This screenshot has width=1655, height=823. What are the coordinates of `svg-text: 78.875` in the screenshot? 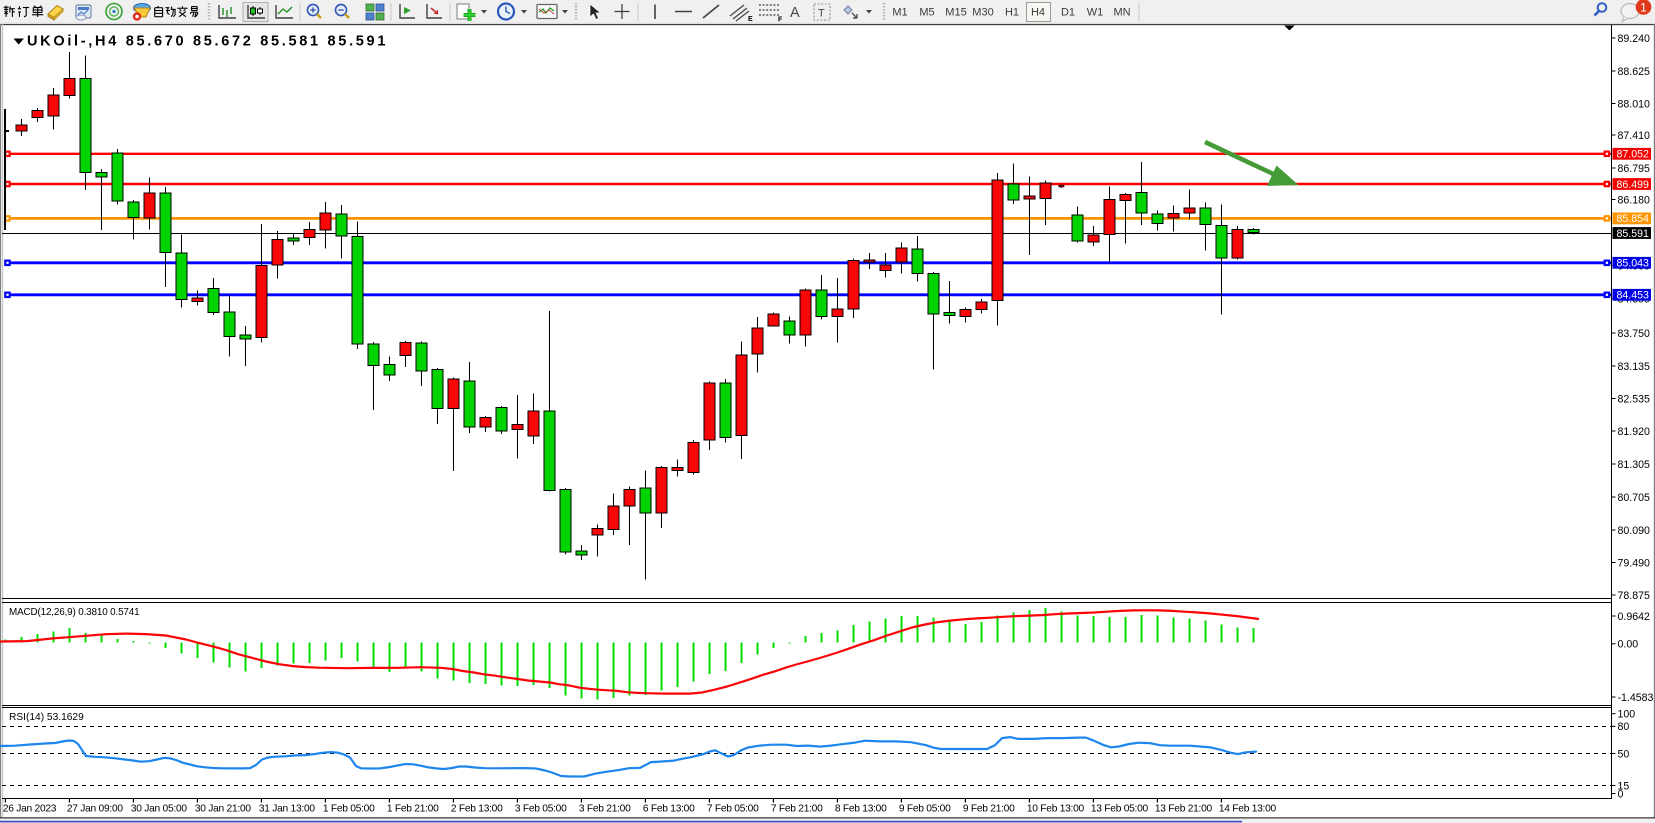 It's located at (1634, 596).